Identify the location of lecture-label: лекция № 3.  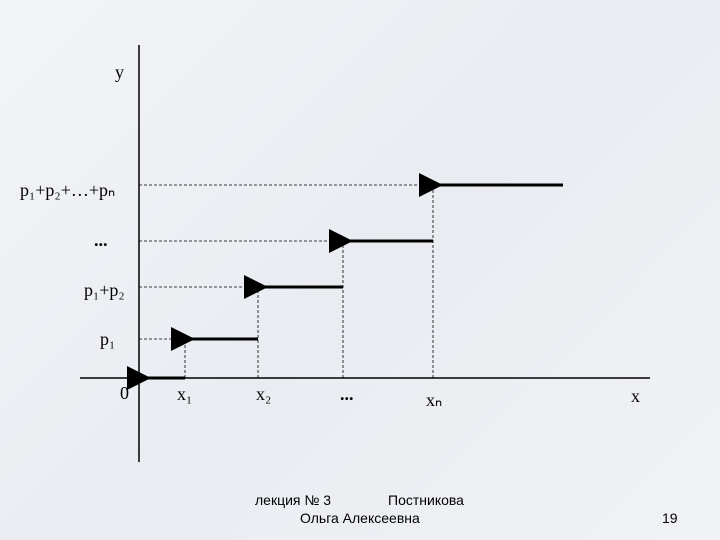
(293, 500).